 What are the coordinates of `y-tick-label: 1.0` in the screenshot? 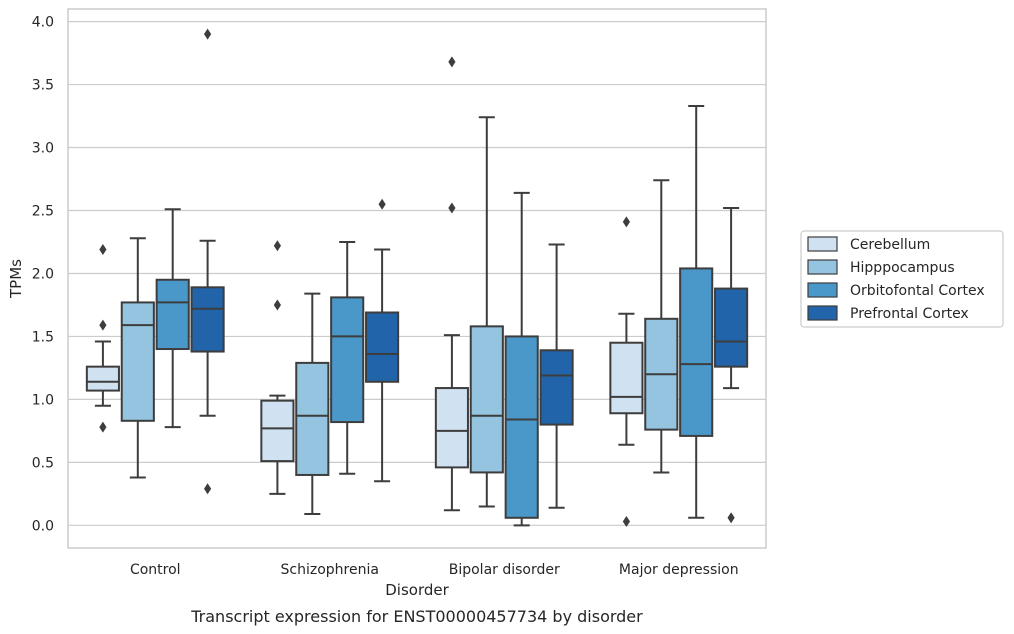 It's located at (43, 400).